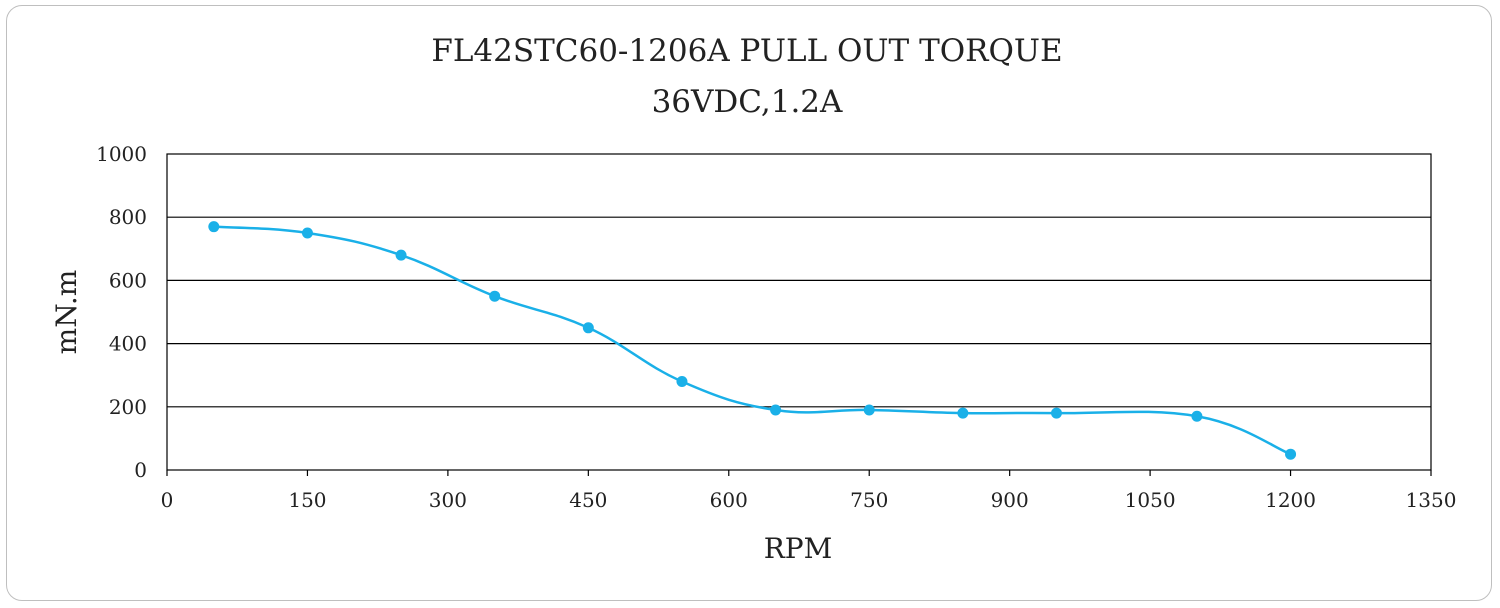  Describe the element at coordinates (588, 500) in the screenshot. I see `x-tick-label: 450` at that location.